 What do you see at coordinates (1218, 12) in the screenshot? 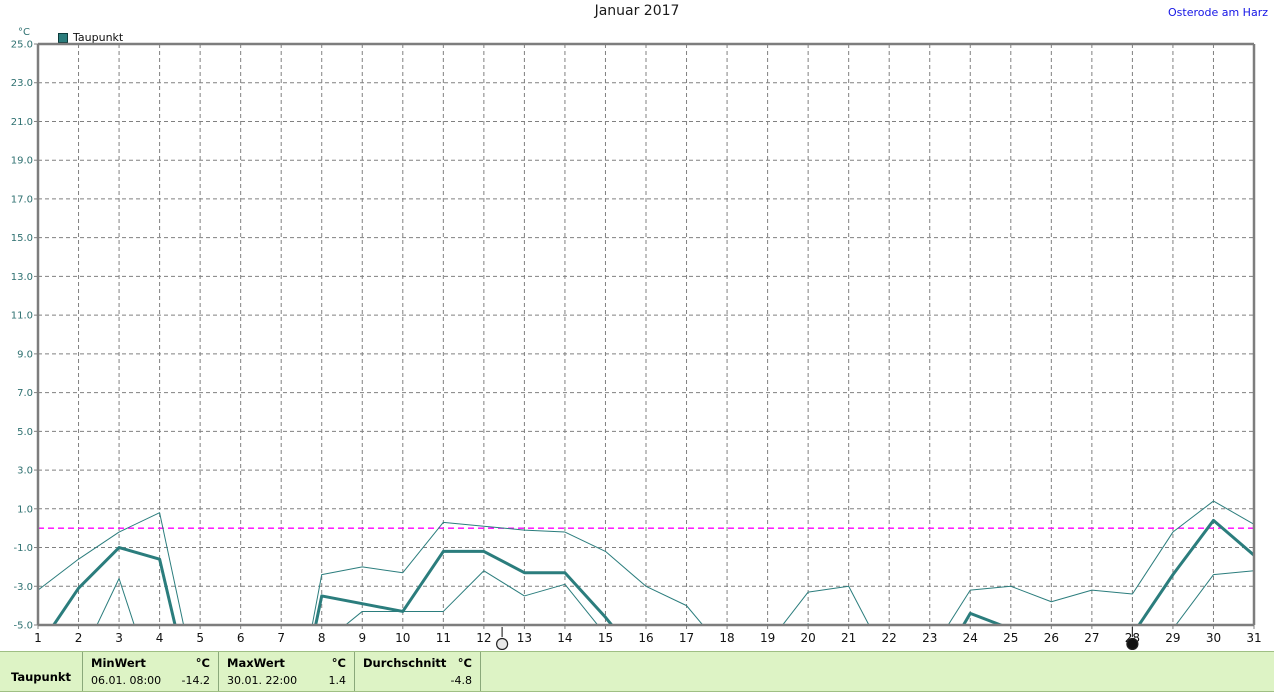
I see `station-label: Osterode am Harz` at bounding box center [1218, 12].